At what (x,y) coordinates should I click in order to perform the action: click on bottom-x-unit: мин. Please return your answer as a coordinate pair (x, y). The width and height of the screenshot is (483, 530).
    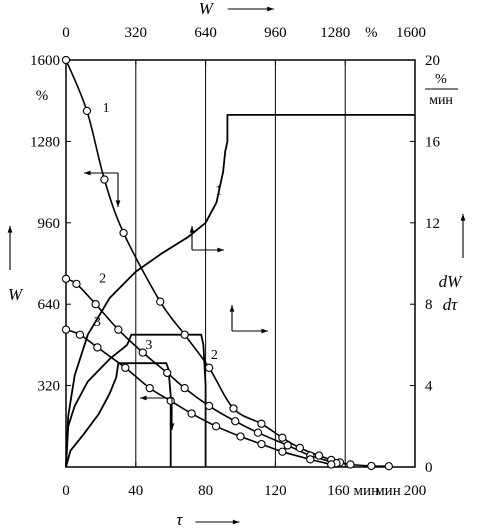
    Looking at the image, I should click on (388, 491).